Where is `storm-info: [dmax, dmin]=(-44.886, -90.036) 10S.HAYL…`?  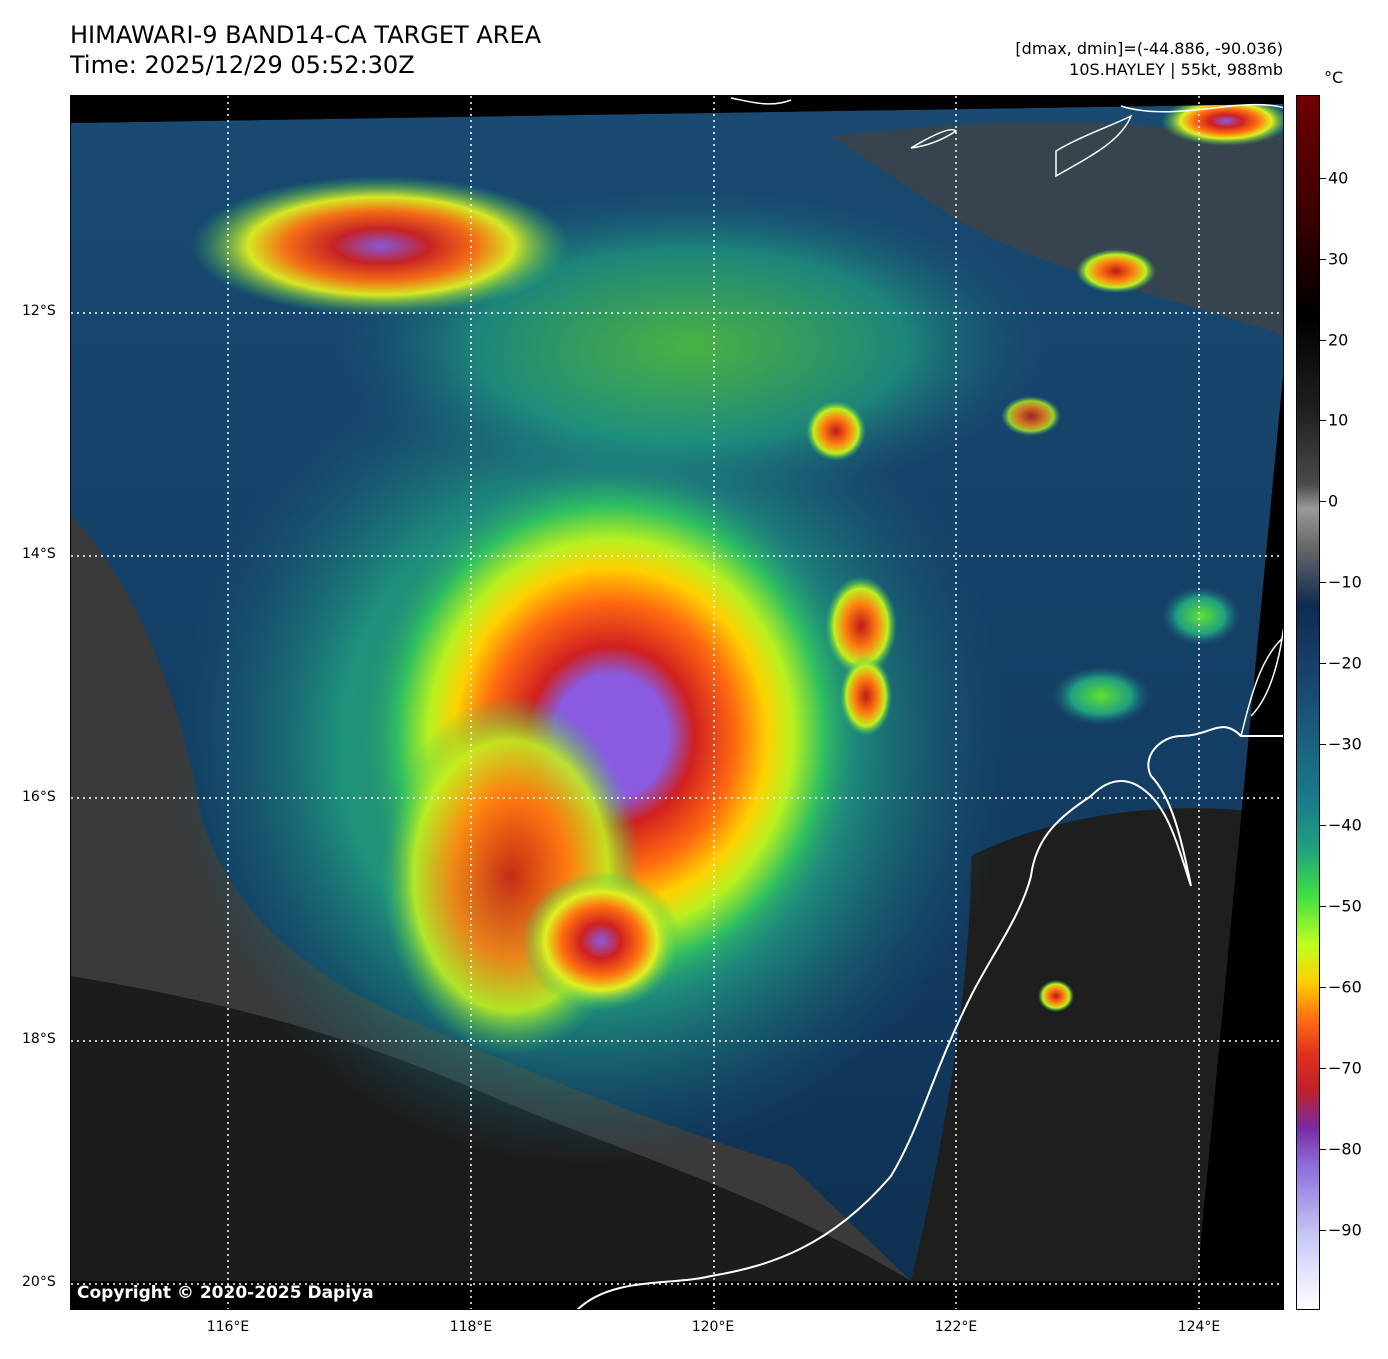 storm-info: [dmax, dmin]=(-44.886, -90.036) 10S.HAYL… is located at coordinates (1149, 59).